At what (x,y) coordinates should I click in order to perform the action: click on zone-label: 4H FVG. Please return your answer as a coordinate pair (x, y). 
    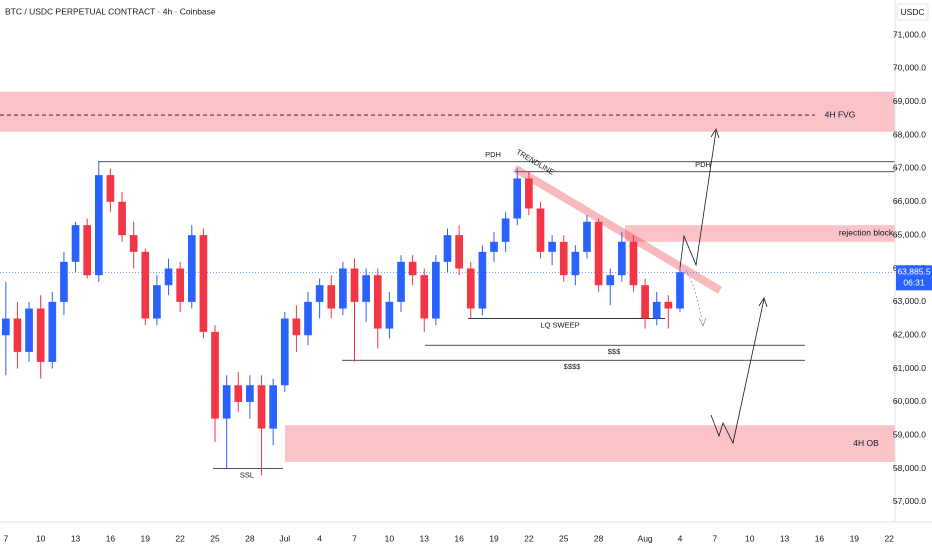
    Looking at the image, I should click on (840, 114).